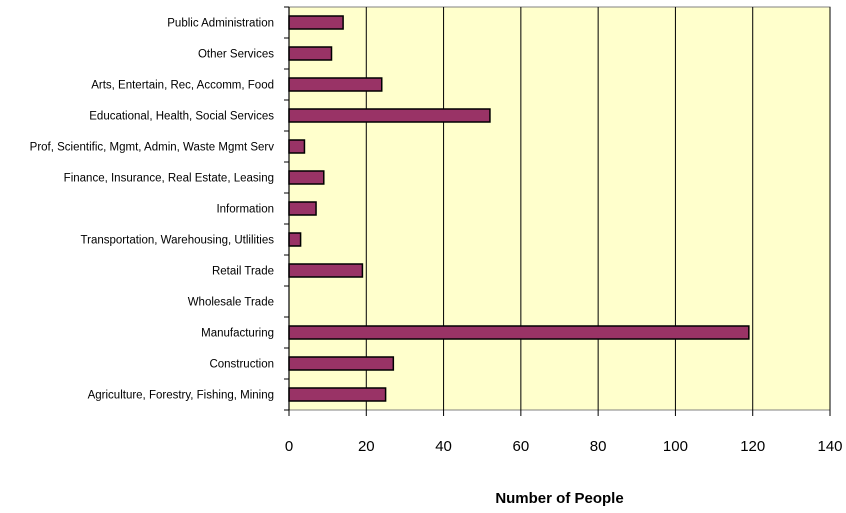  What do you see at coordinates (243, 272) in the screenshot?
I see `category-label: Retail Trade` at bounding box center [243, 272].